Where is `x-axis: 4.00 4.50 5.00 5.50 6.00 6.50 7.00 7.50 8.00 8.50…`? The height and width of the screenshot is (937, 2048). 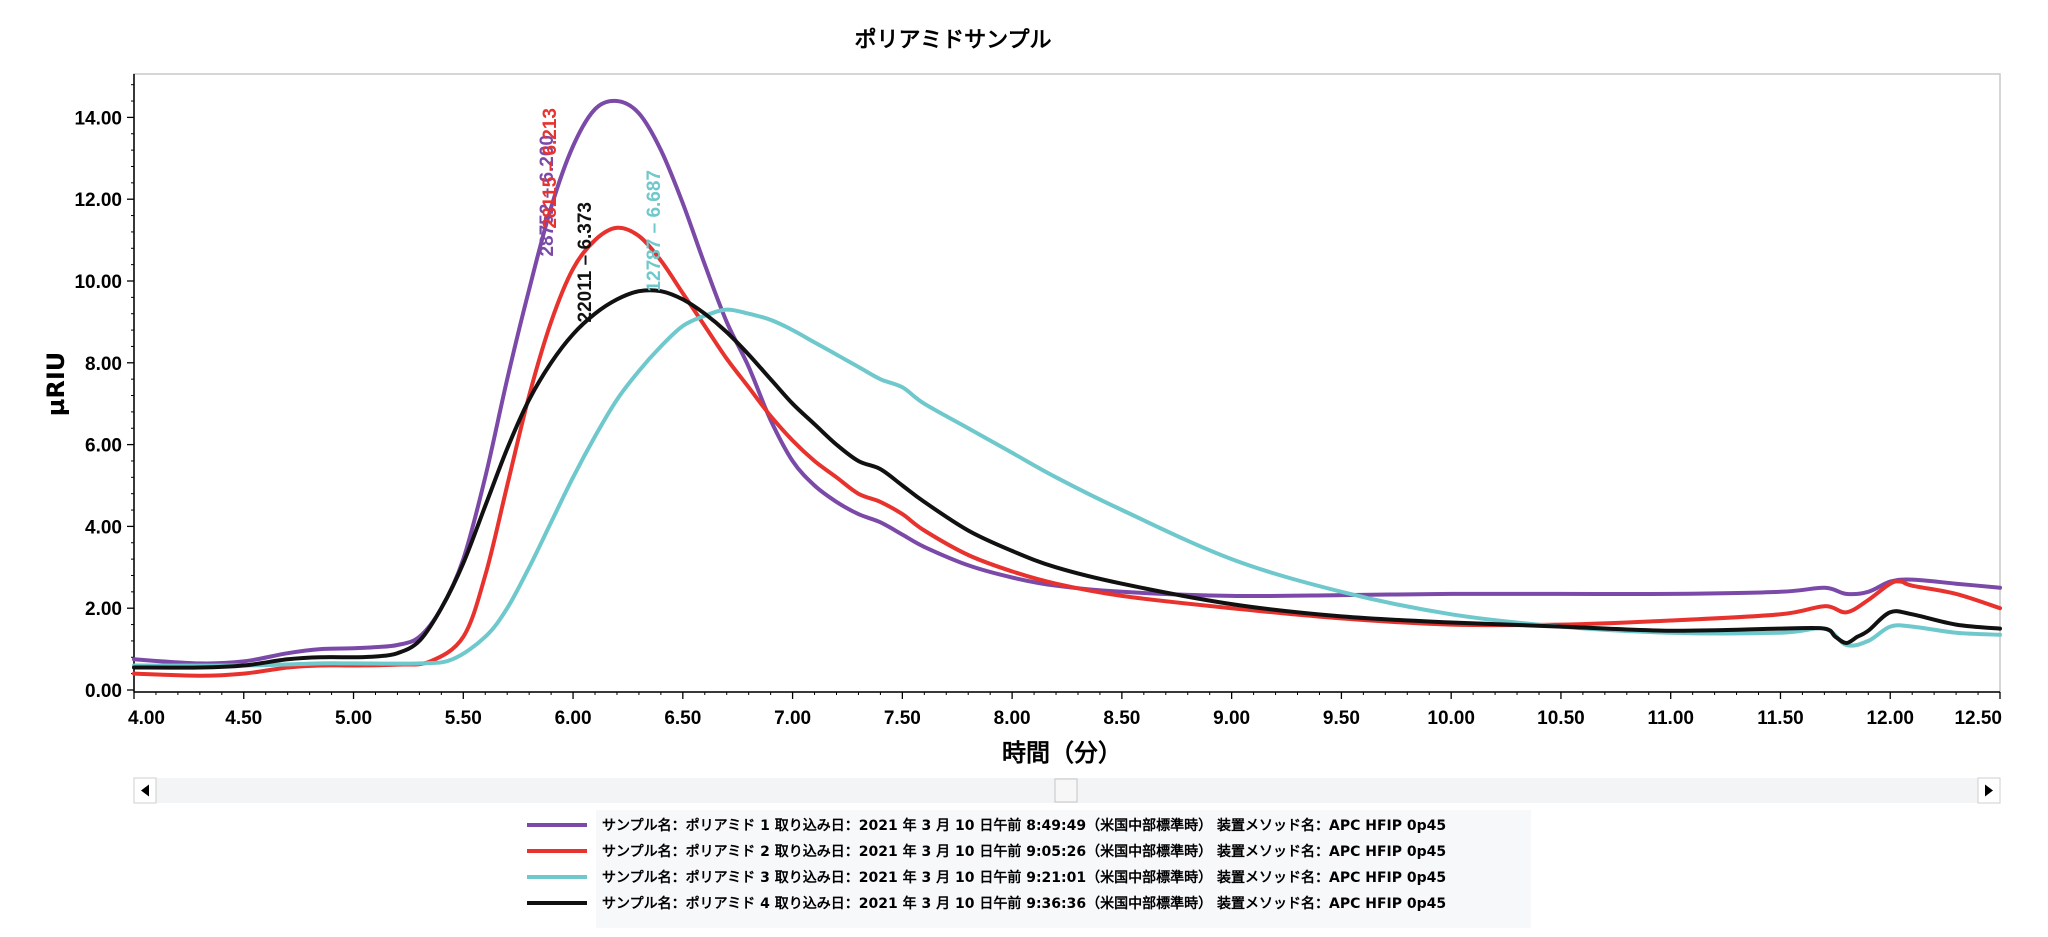
x-axis: 4.00 4.50 5.00 5.50 6.00 6.50 7.00 7.50 8.00 8.50… is located at coordinates (1065, 710).